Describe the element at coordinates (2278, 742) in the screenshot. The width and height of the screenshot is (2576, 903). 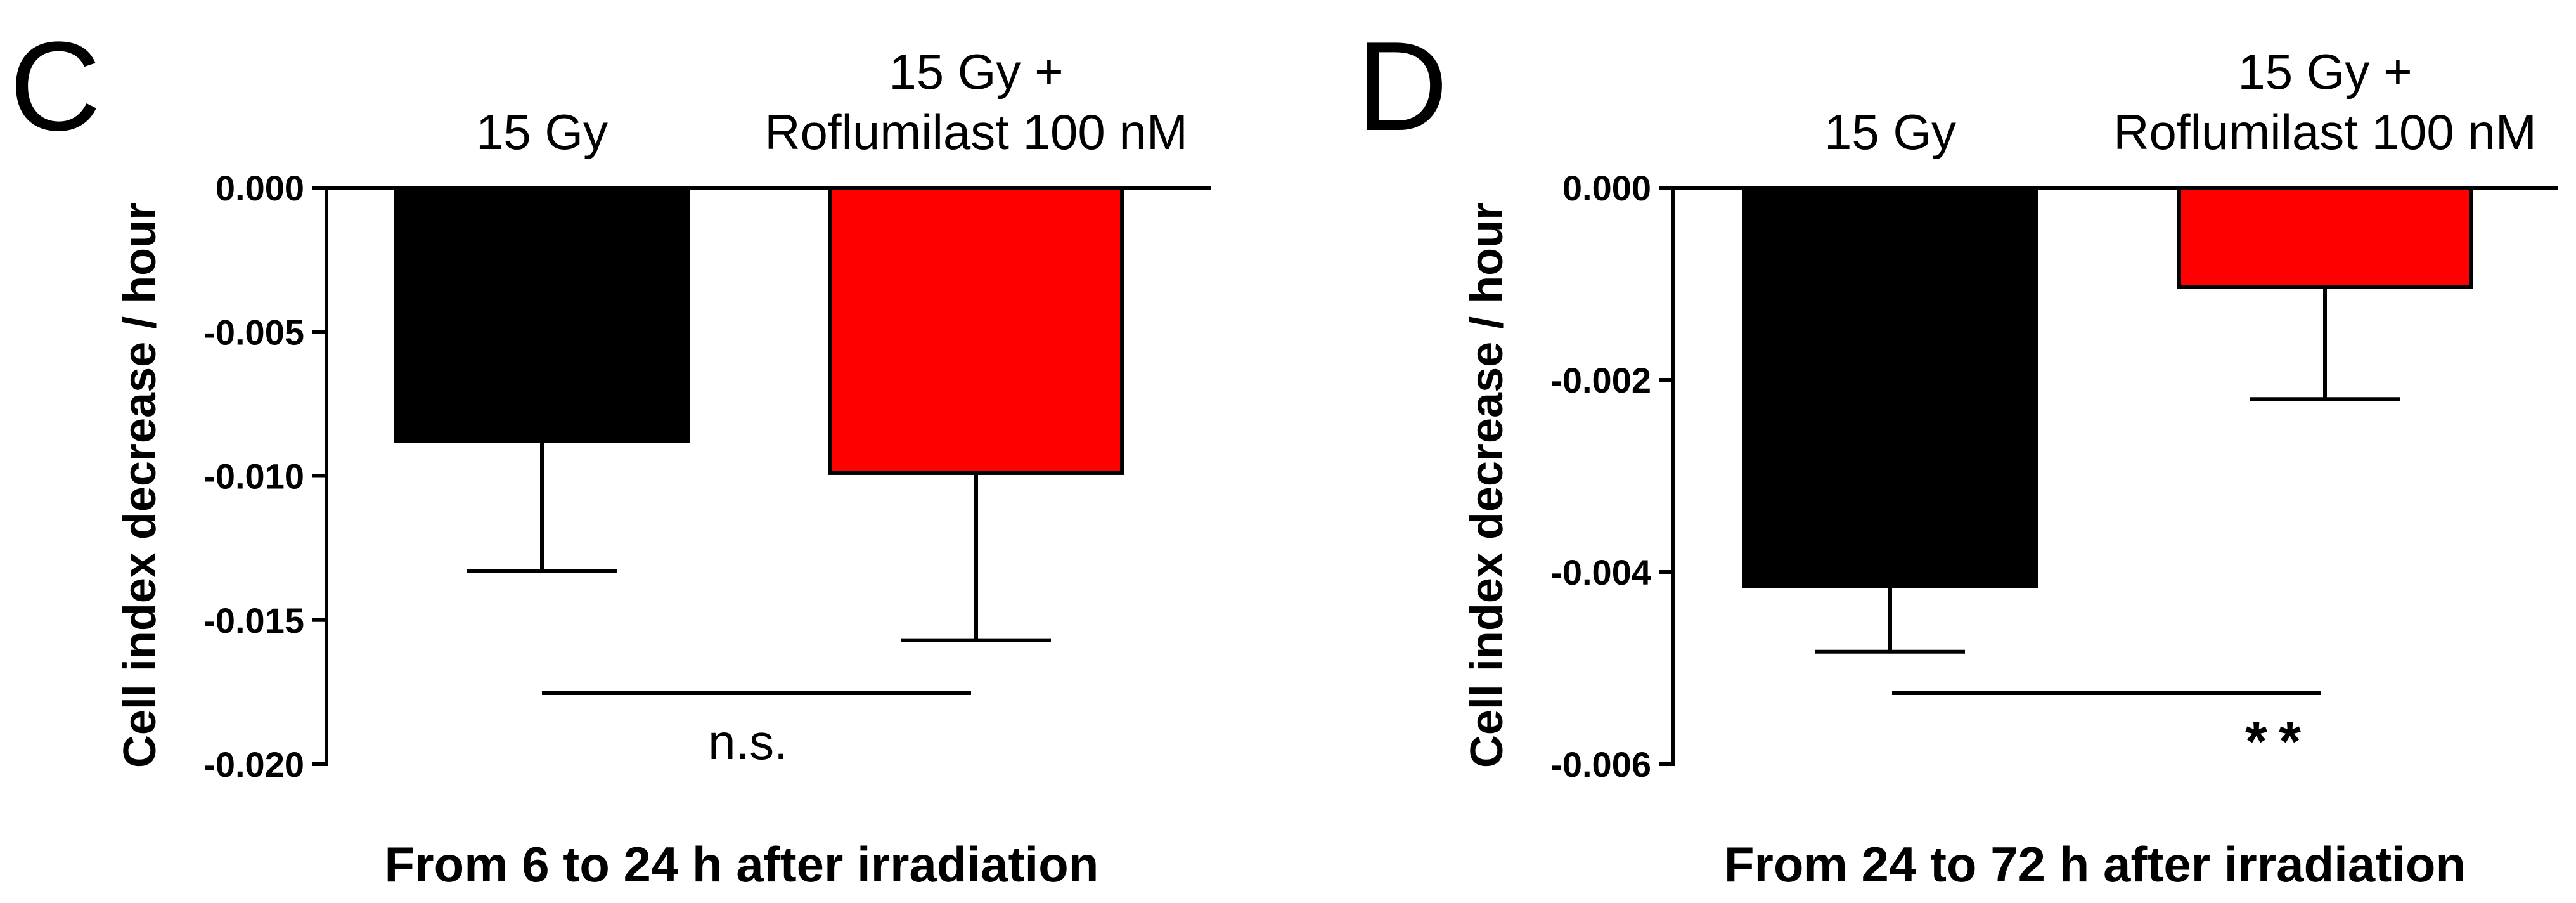
I see `significance-label: **` at that location.